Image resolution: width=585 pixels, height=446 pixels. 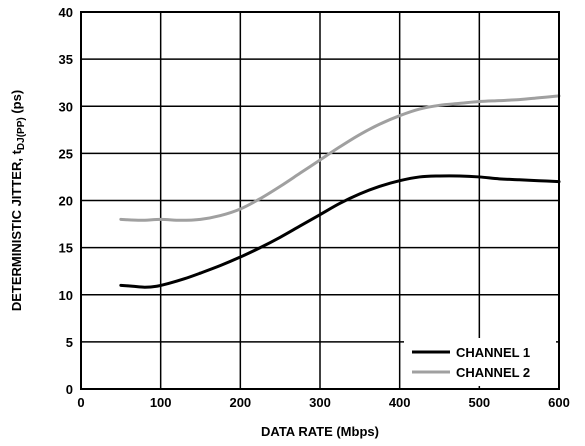 What do you see at coordinates (66, 295) in the screenshot?
I see `y-tick-label: 10` at bounding box center [66, 295].